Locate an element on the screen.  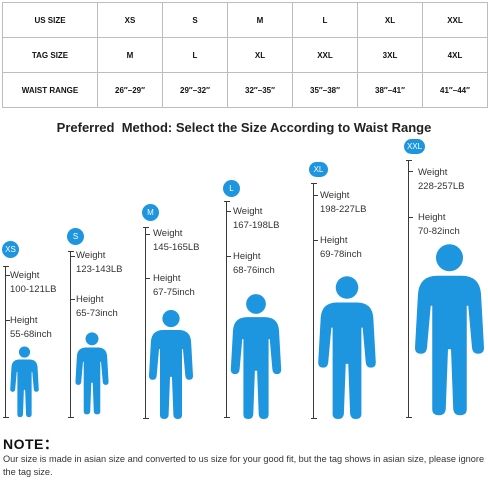
height-value: 55-68inch is located at coordinates (31, 334).